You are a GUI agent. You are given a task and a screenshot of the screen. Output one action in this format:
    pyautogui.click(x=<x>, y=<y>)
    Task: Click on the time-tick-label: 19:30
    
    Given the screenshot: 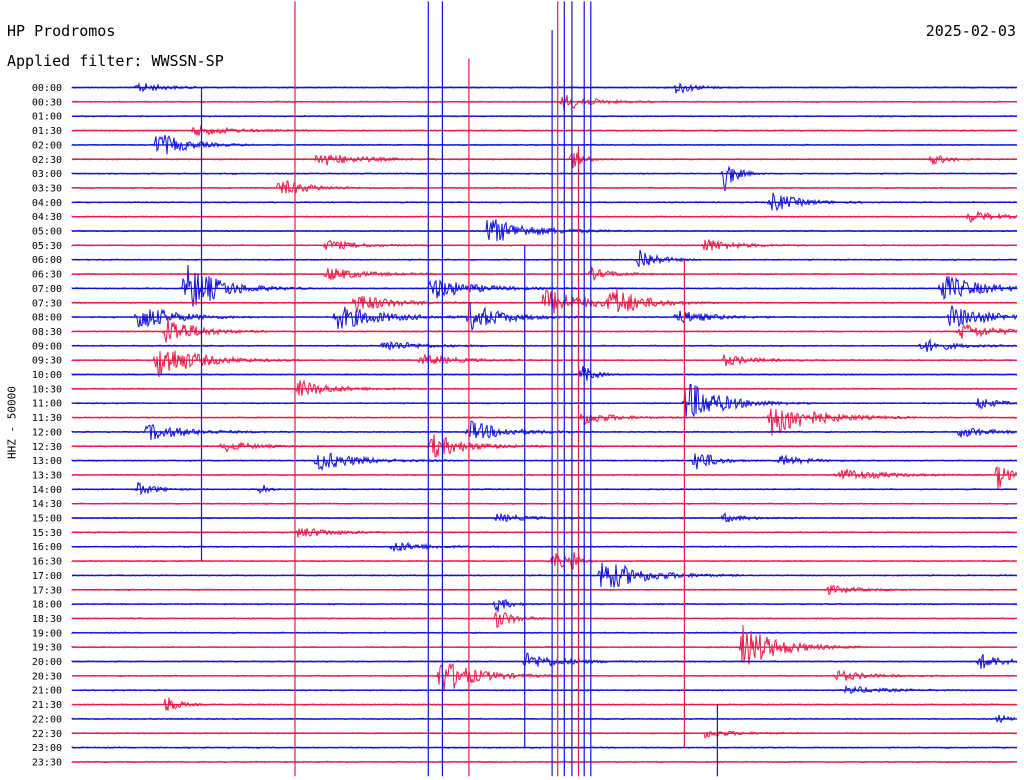 What is the action you would take?
    pyautogui.click(x=47, y=648)
    